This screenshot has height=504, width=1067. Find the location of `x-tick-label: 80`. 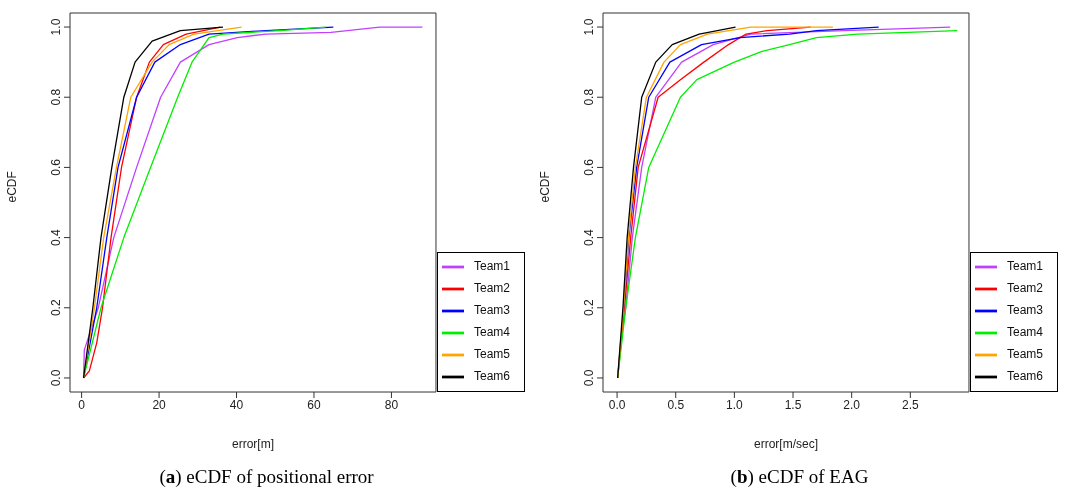

x-tick-label: 80 is located at coordinates (391, 404).